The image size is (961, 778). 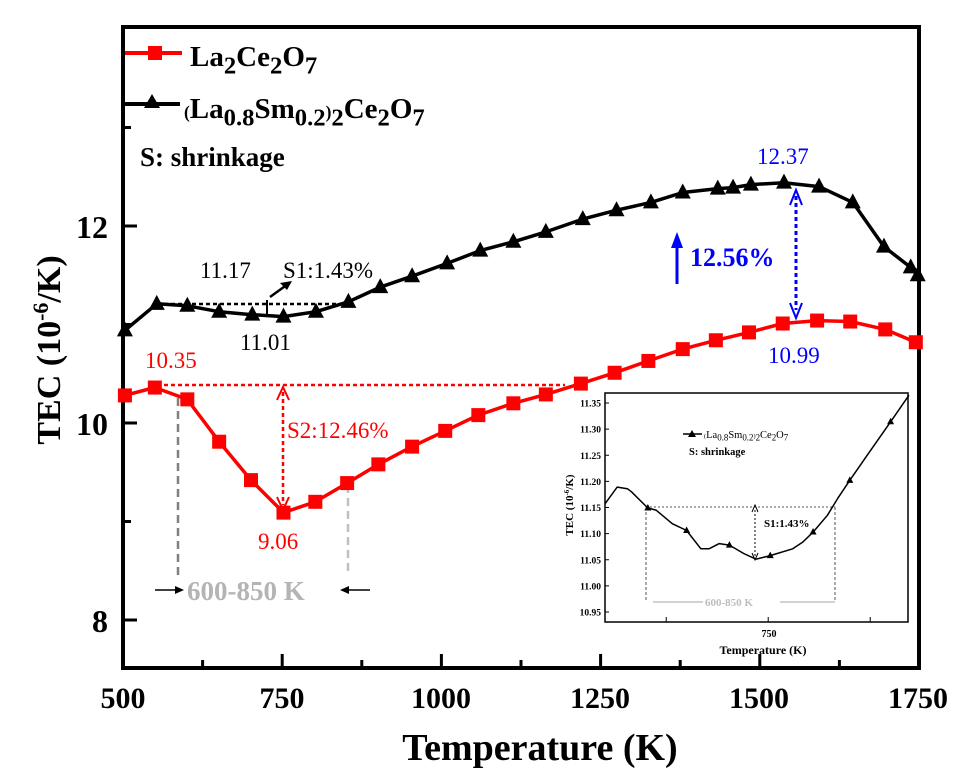 I want to click on legend-note-shrinkage: S: shrinkage, so click(x=212, y=157).